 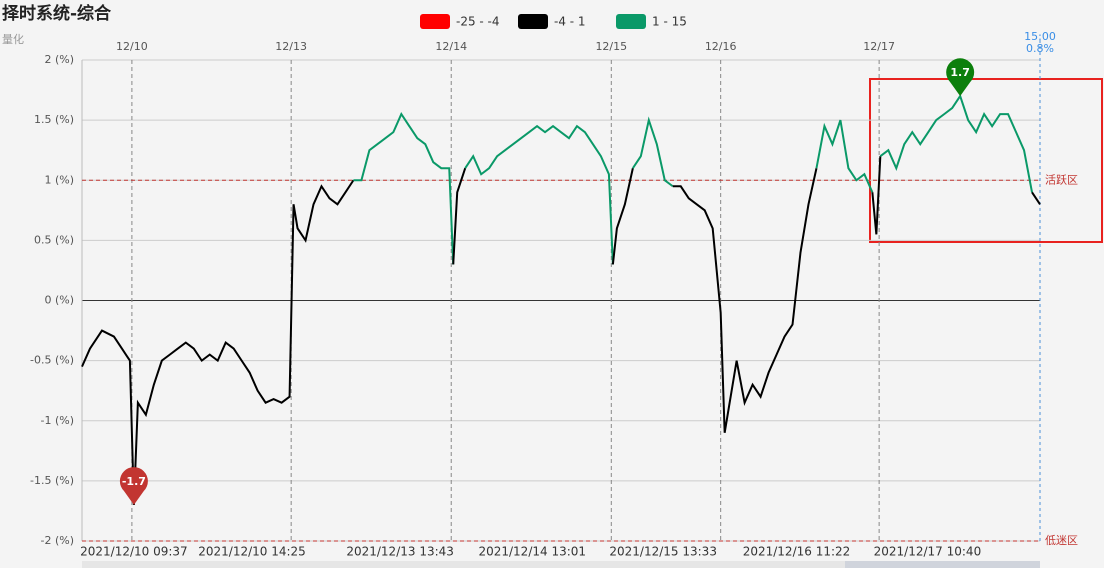 What do you see at coordinates (570, 22) in the screenshot?
I see `legend-label: -4 - 1` at bounding box center [570, 22].